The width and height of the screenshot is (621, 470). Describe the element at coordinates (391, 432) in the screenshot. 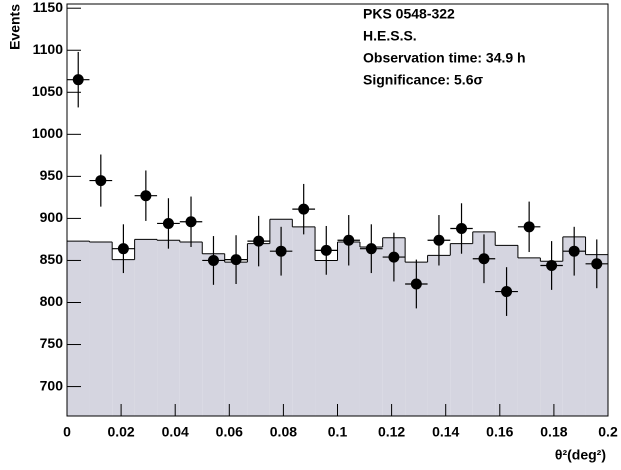

I see `x-tick-label: 0.12` at that location.